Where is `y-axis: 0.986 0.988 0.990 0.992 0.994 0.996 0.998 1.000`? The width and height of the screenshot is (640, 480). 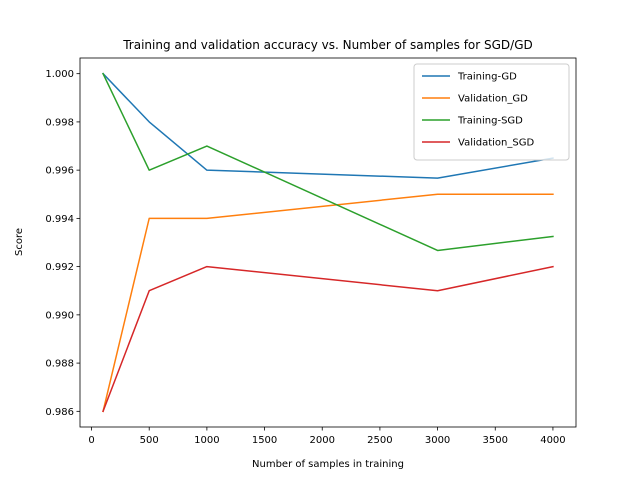
y-axis: 0.986 0.988 0.990 0.992 0.994 0.996 0.998 1.000 is located at coordinates (62, 243).